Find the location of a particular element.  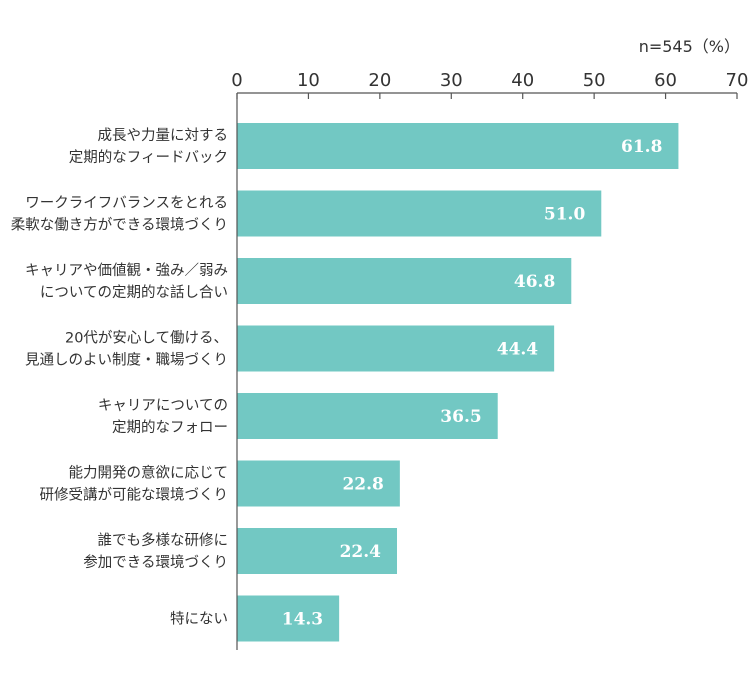

category-label: 研修受講が可能な環境づくり is located at coordinates (134, 495).